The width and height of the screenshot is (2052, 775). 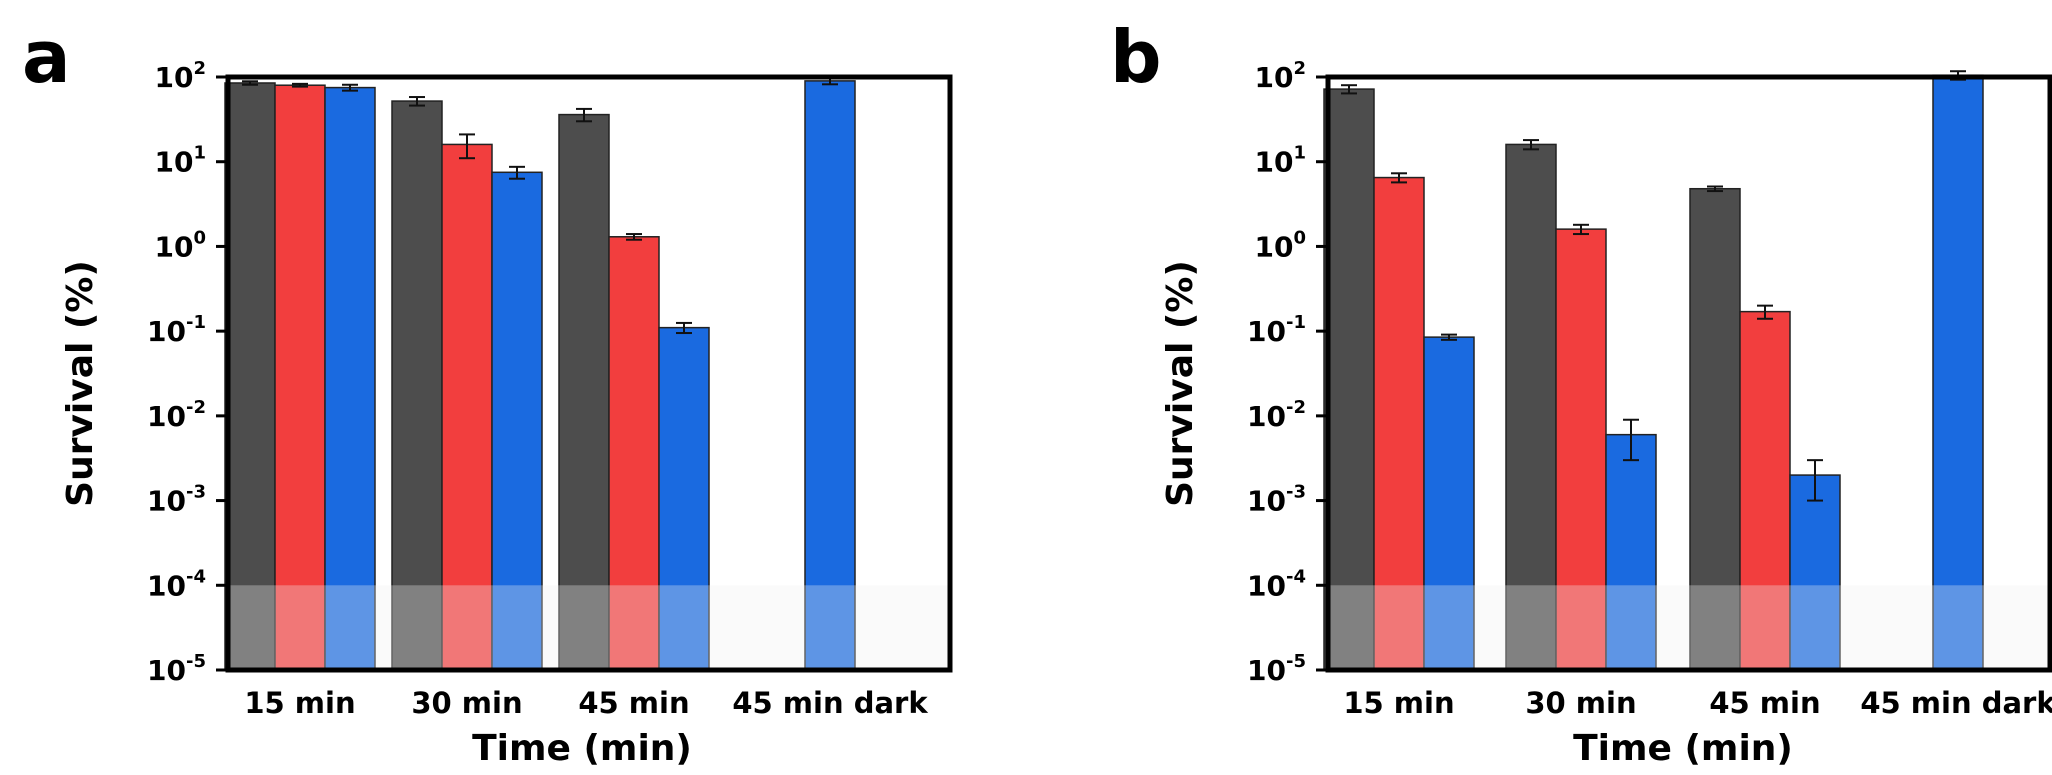 What do you see at coordinates (181, 76) in the screenshot?
I see `panel-a-ytick-label-7: 102` at bounding box center [181, 76].